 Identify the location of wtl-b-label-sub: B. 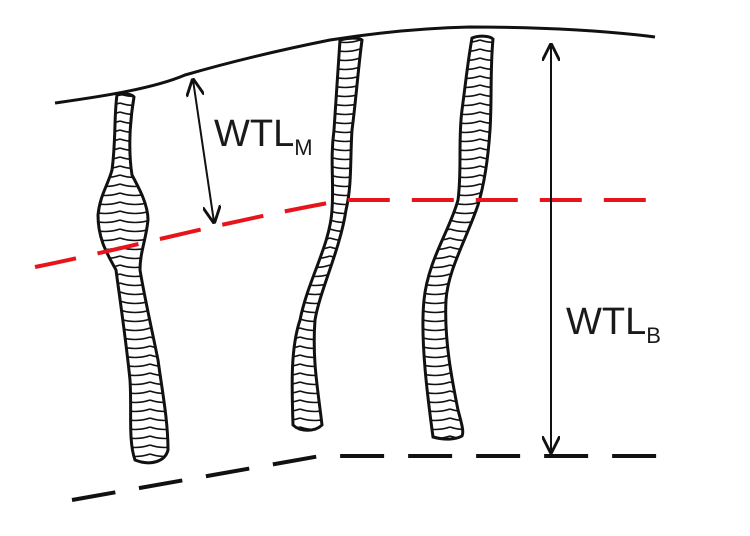
(653, 335).